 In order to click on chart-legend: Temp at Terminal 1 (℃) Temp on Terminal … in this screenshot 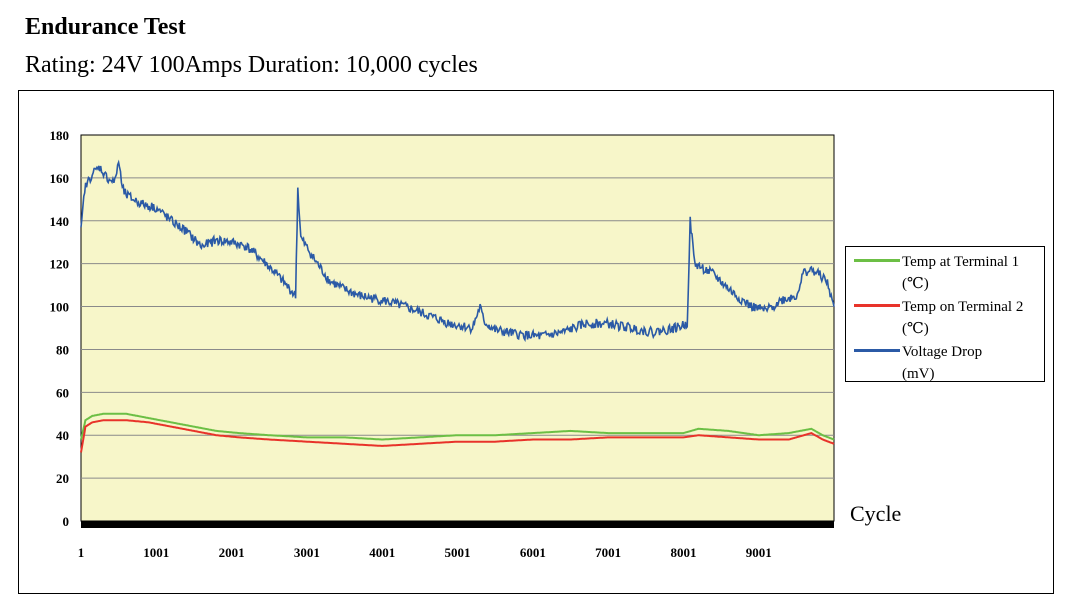, I will do `click(945, 314)`.